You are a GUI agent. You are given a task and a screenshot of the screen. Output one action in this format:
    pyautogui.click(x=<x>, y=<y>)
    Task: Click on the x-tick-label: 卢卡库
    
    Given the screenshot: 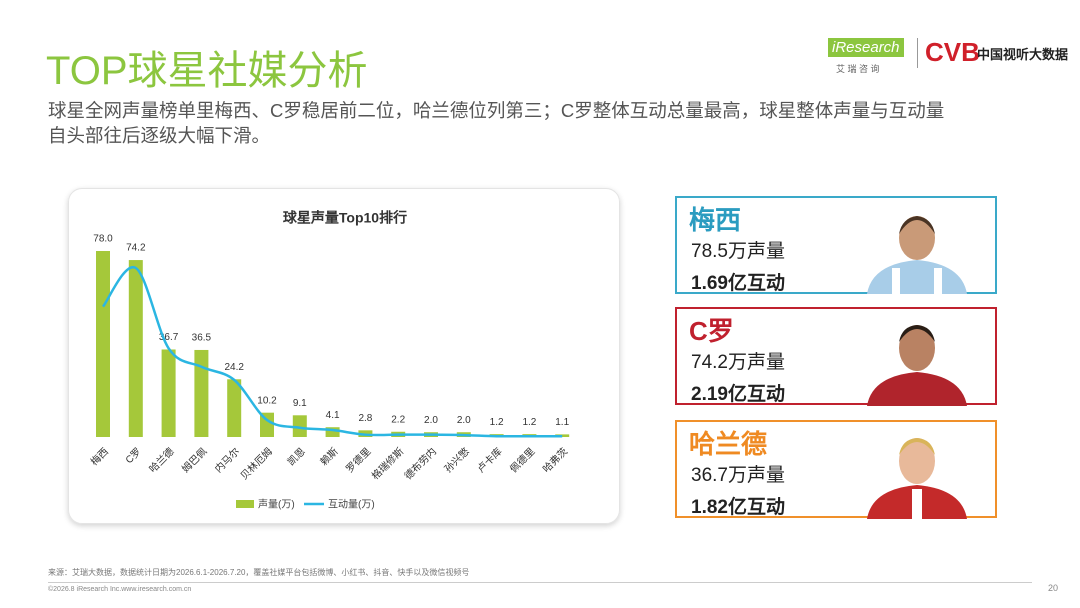 What is the action you would take?
    pyautogui.click(x=489, y=460)
    